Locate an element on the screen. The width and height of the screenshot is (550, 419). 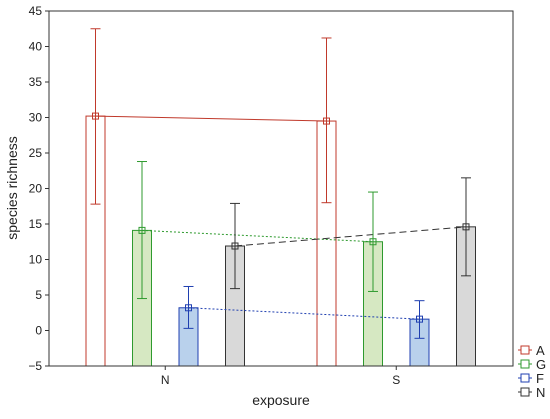
y-axis-title: species richness is located at coordinates (12, 188).